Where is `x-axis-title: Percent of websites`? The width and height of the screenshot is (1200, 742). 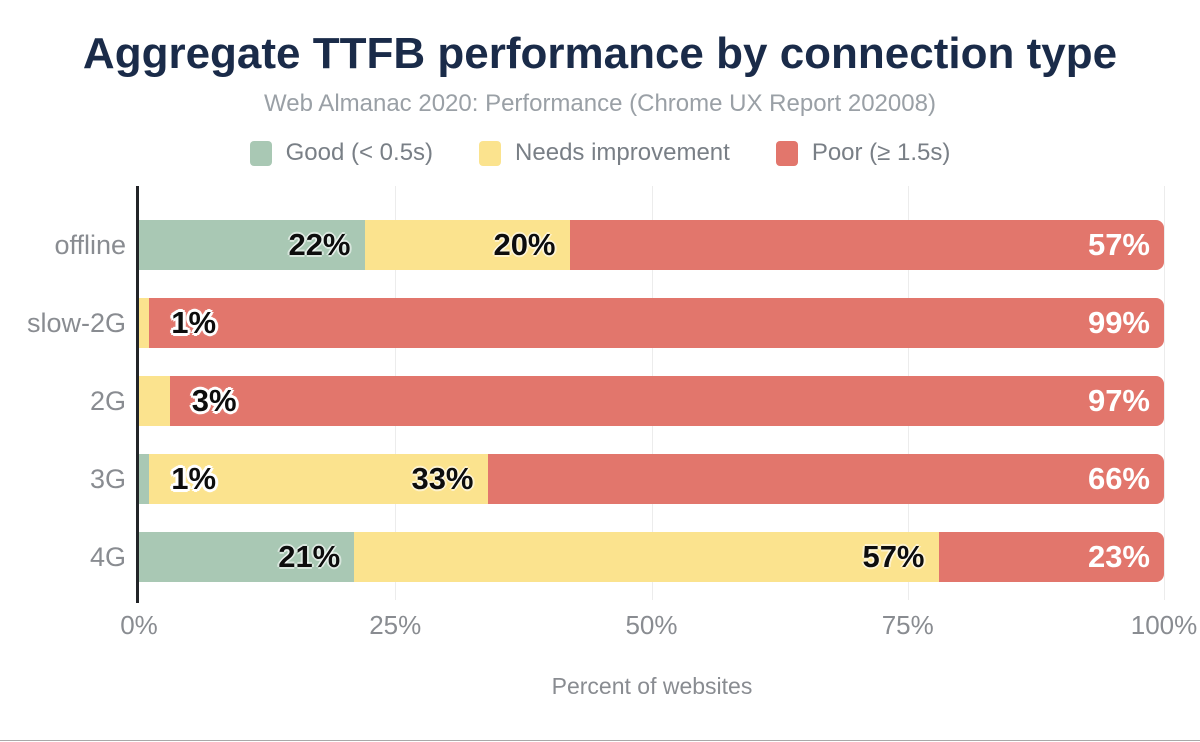 x-axis-title: Percent of websites is located at coordinates (652, 686).